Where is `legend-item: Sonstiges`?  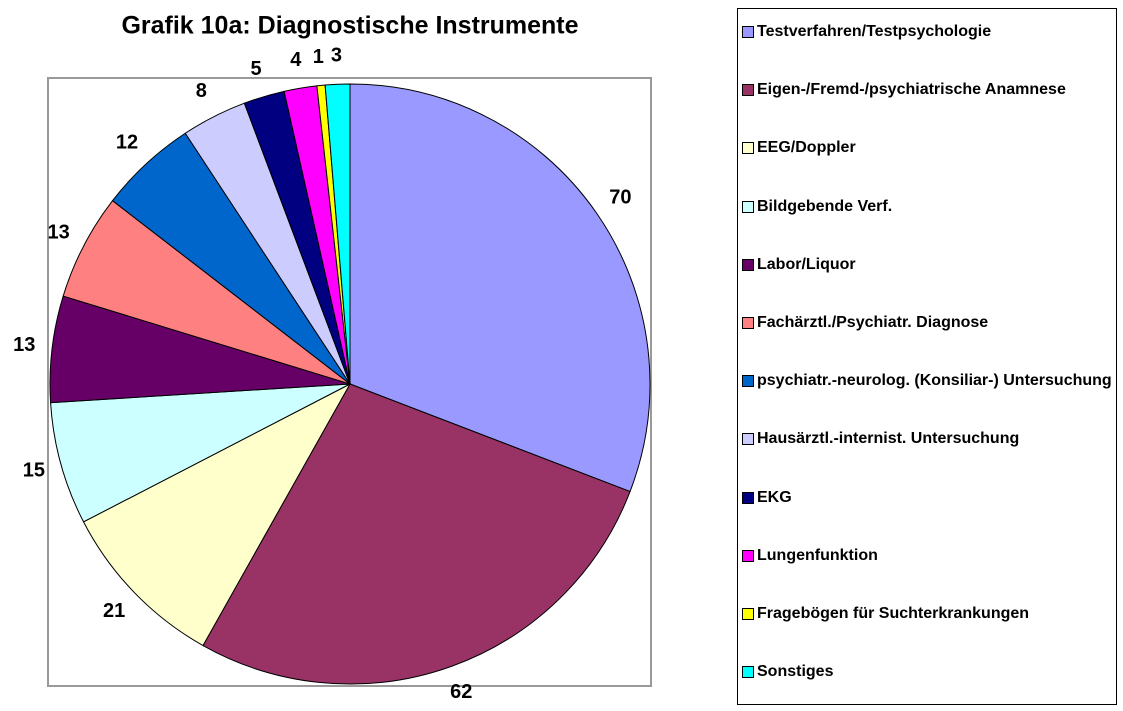
legend-item: Sonstiges is located at coordinates (927, 672).